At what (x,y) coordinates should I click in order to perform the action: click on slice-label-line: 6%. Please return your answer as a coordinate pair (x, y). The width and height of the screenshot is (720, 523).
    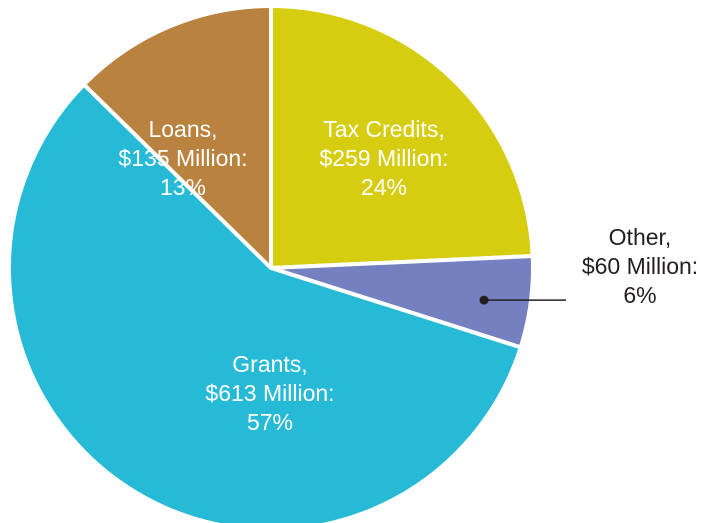
    Looking at the image, I should click on (639, 295).